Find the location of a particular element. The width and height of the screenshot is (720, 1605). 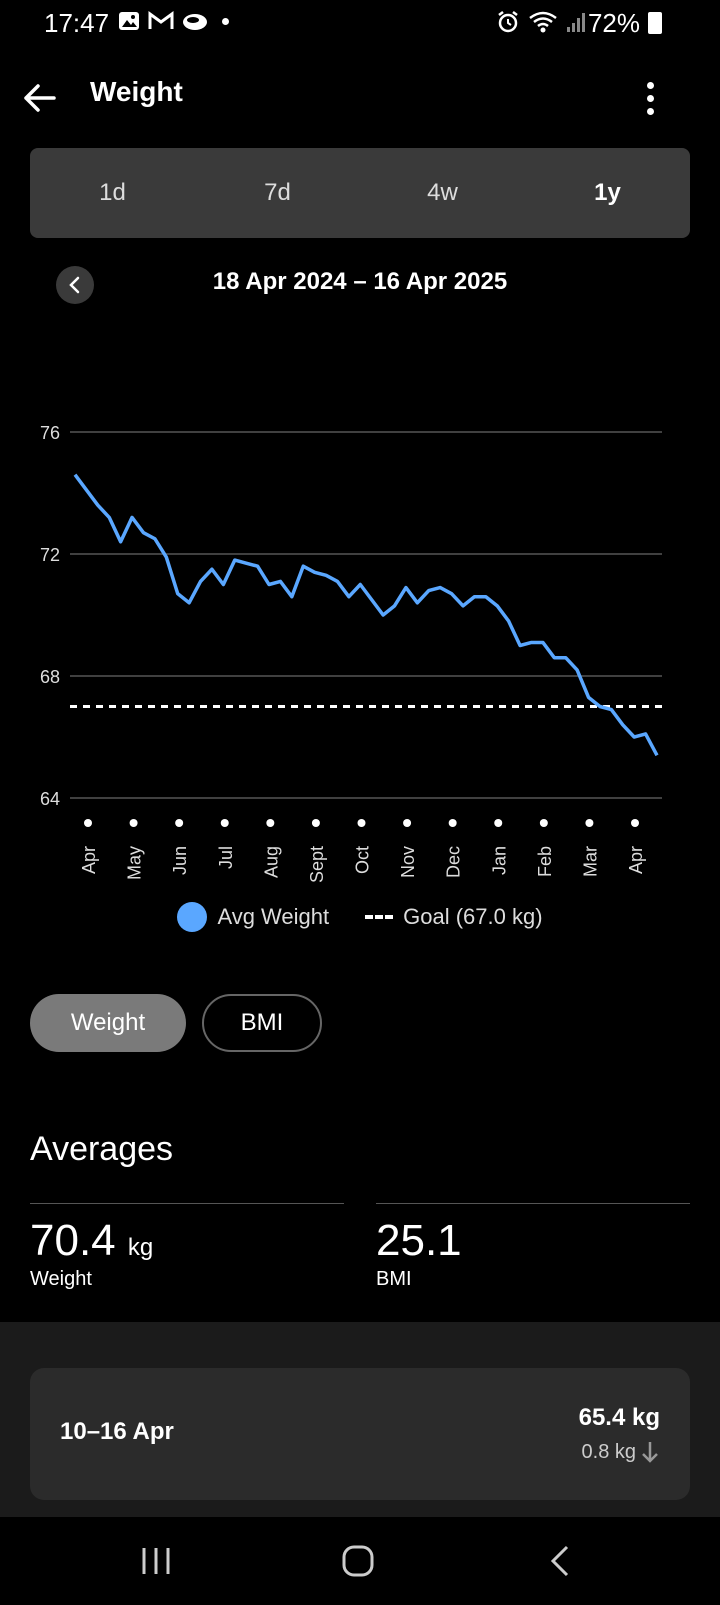

avg-weight: 70.4 kg is located at coordinates (91, 1241).